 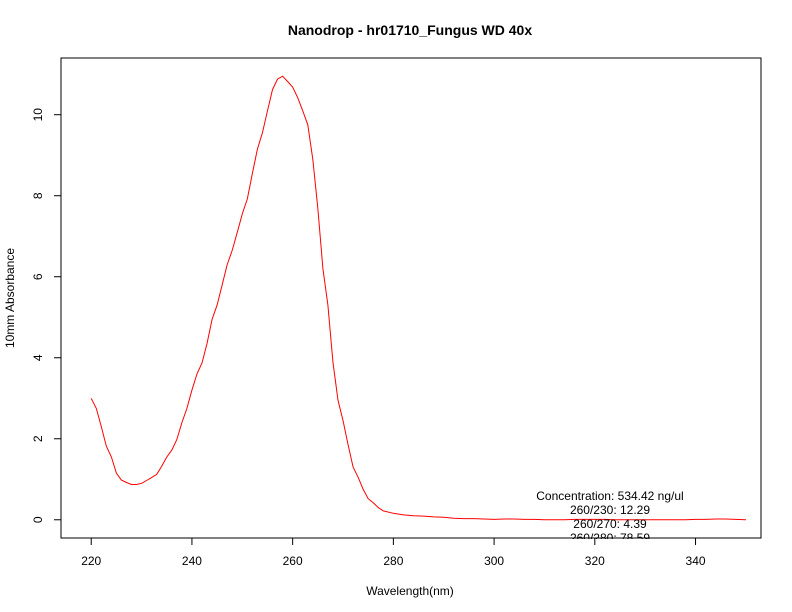 I want to click on x-tick-label: 300, so click(x=494, y=561).